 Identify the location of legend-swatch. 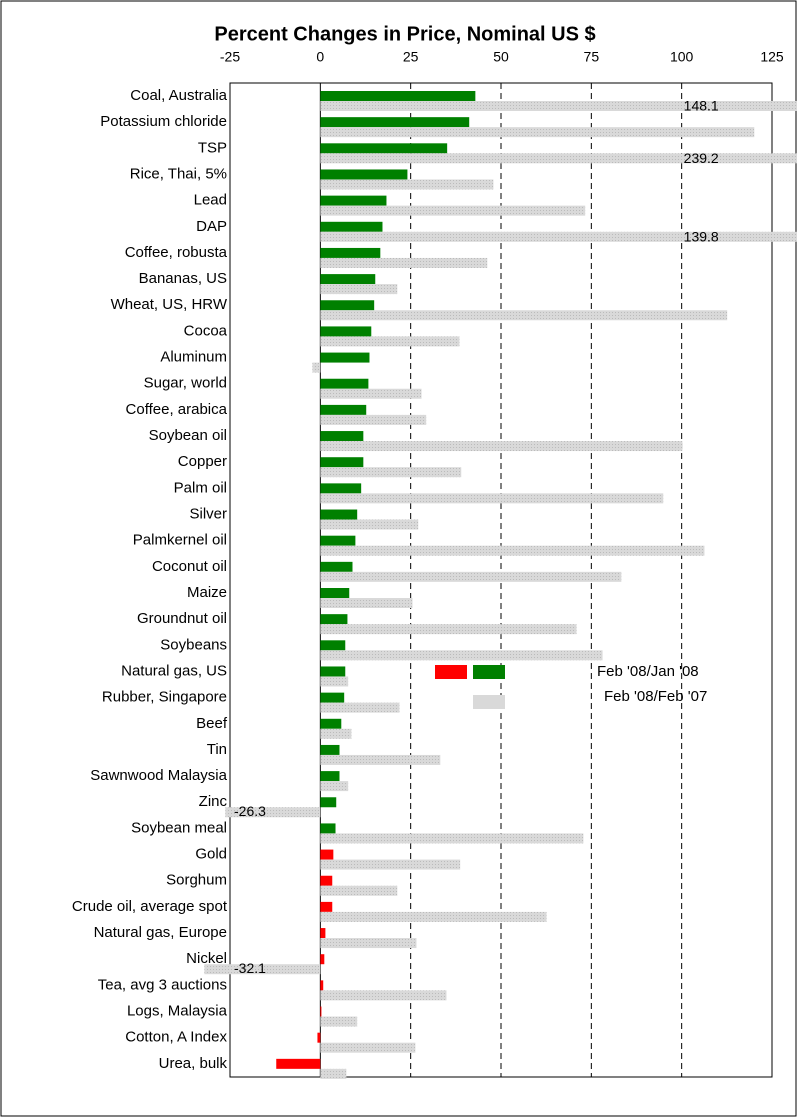
(489, 702).